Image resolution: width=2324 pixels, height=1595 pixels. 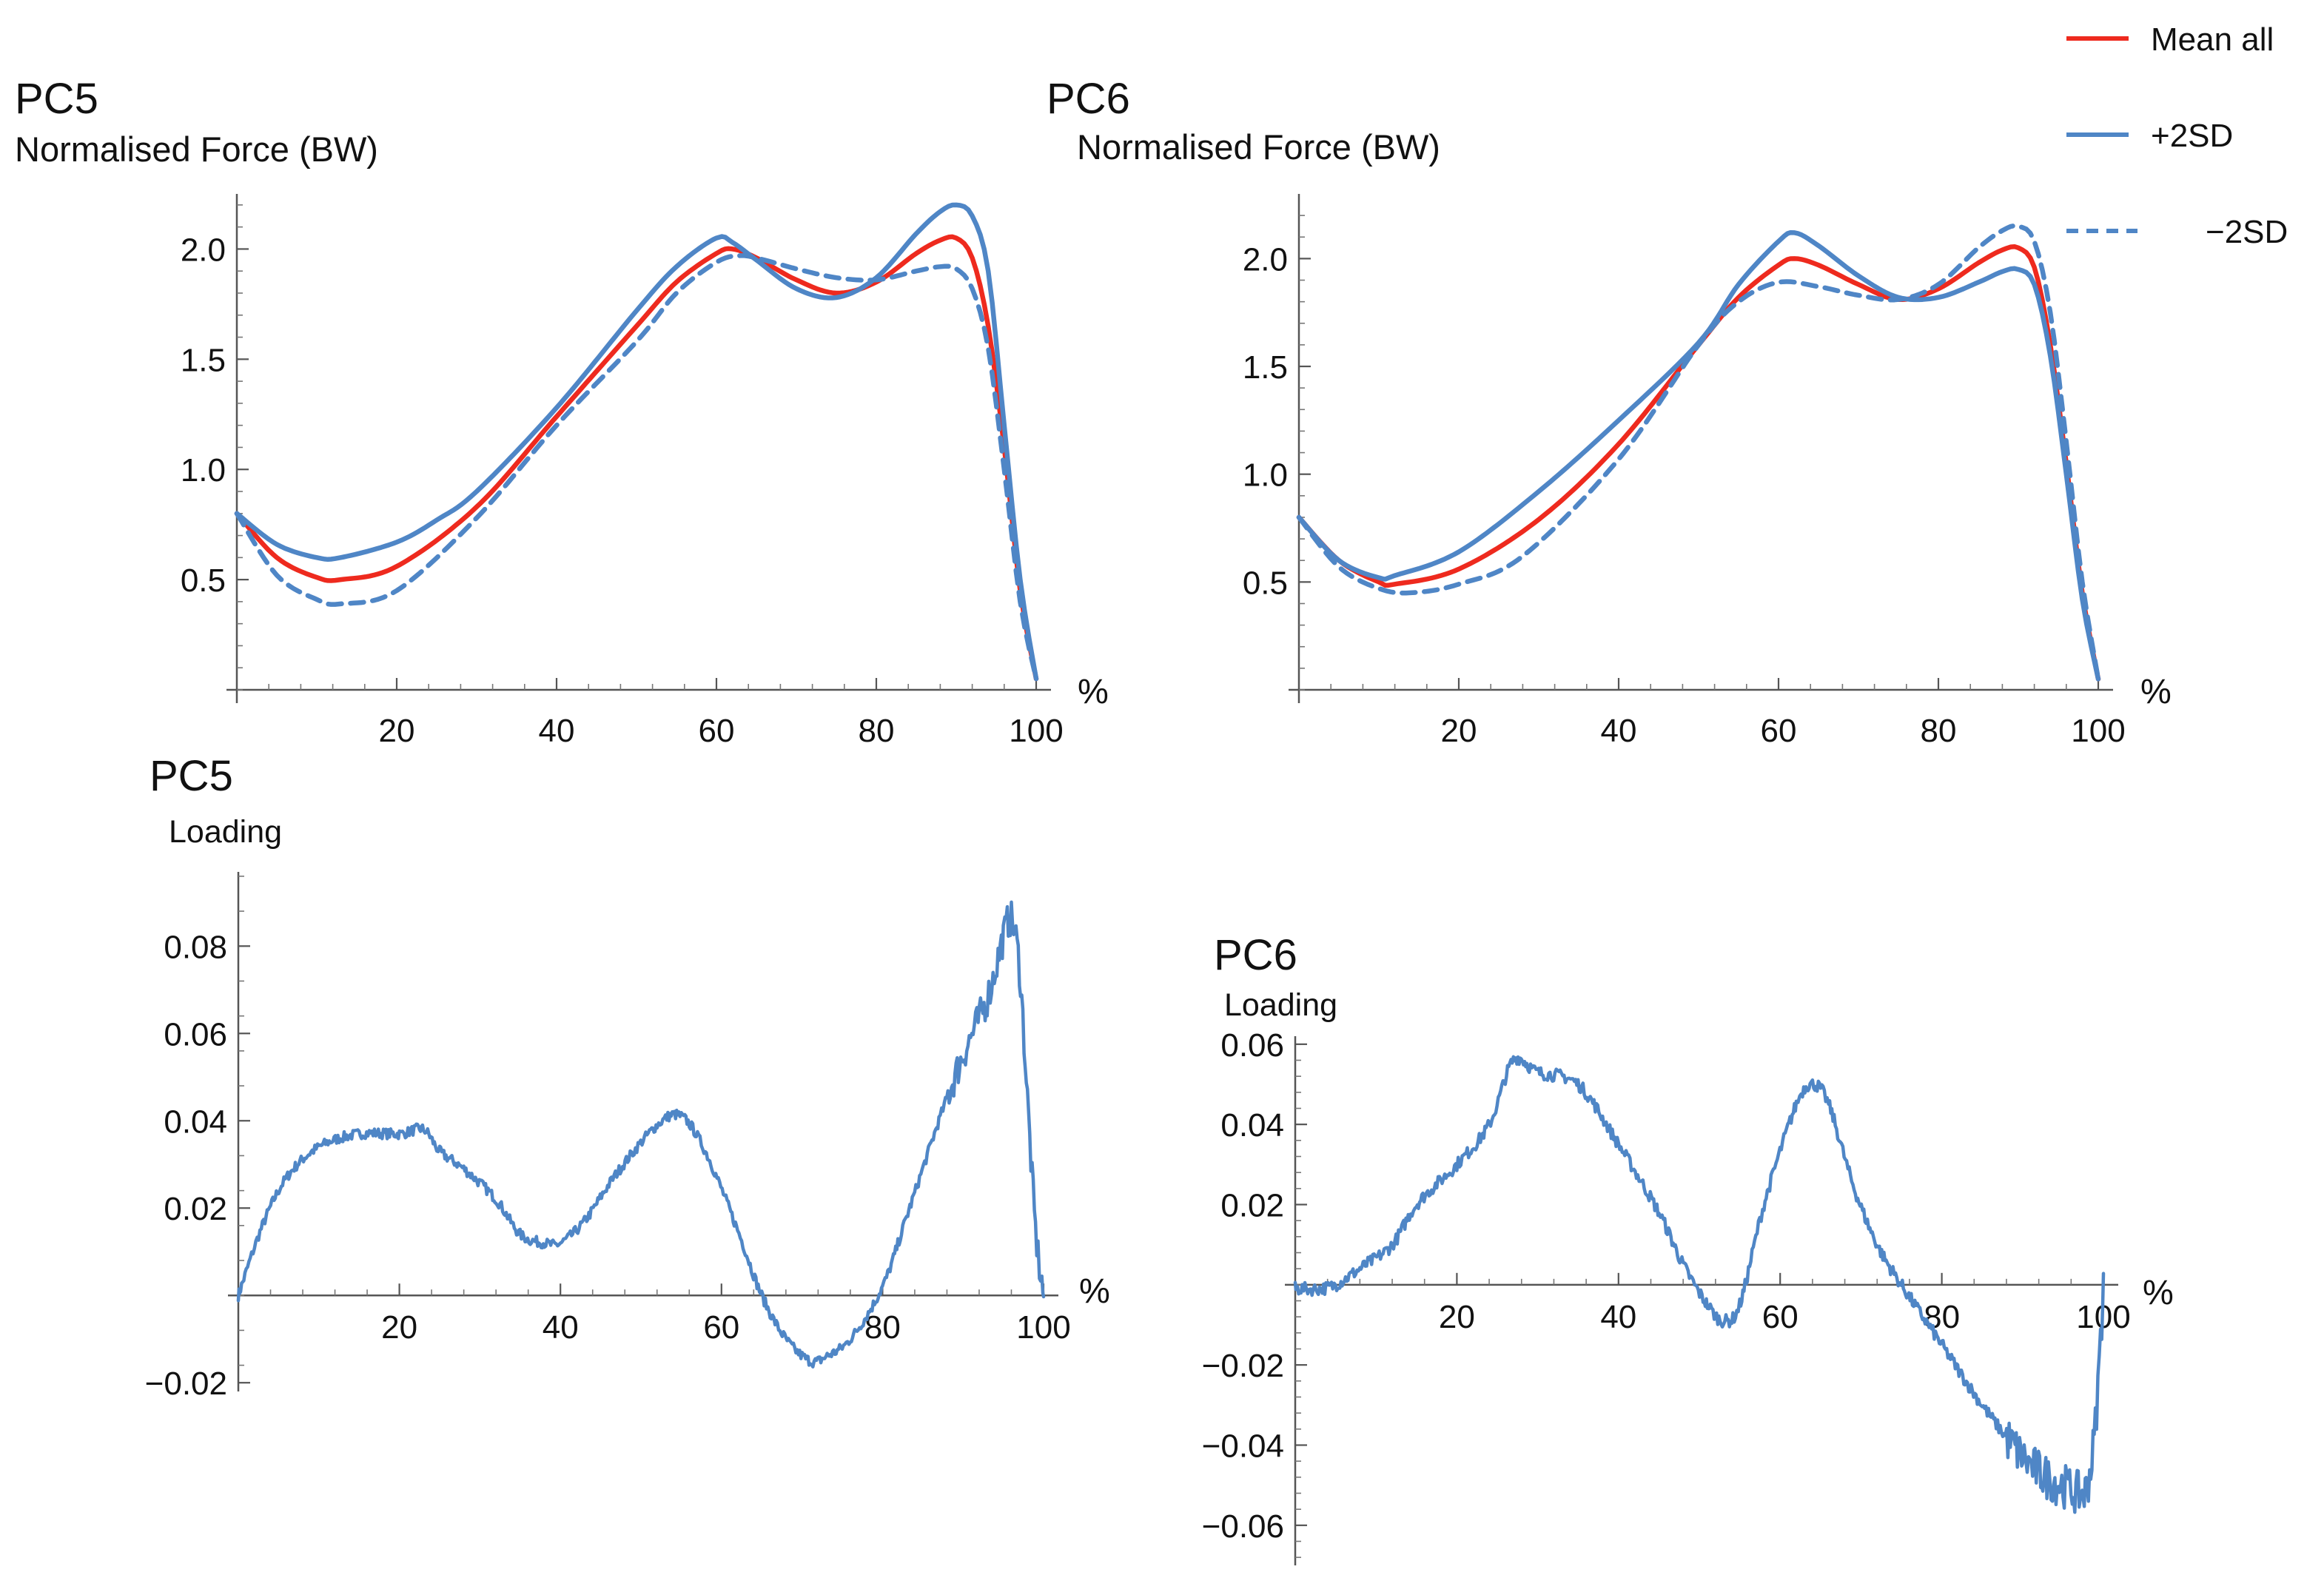 I want to click on legend-item-minus-2sd: −2SD, so click(x=2177, y=232).